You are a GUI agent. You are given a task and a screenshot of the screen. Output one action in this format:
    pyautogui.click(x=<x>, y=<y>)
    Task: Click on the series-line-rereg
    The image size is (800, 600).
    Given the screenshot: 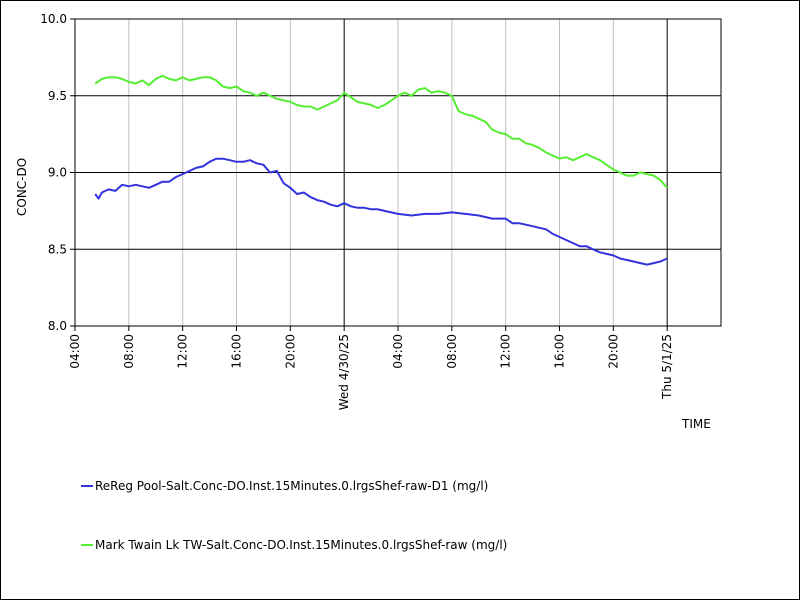 What is the action you would take?
    pyautogui.click(x=381, y=211)
    